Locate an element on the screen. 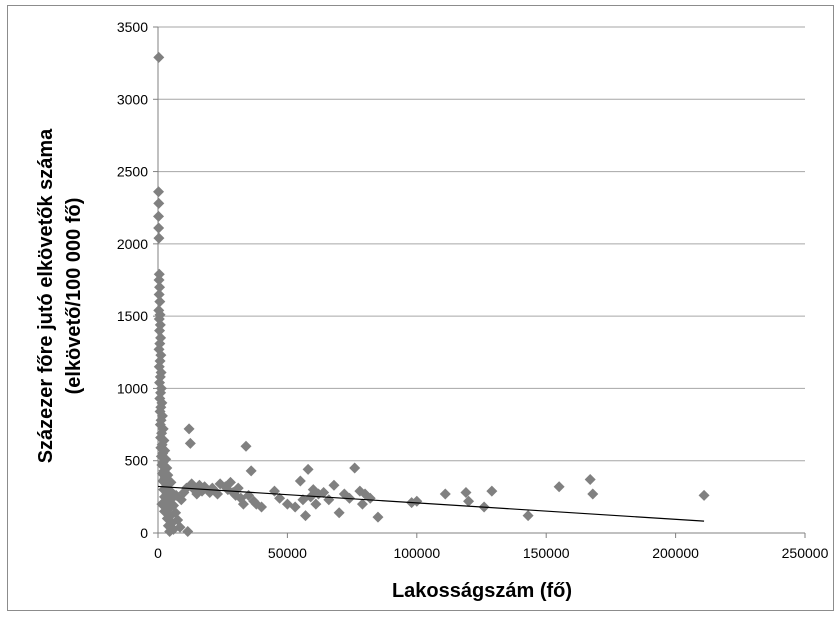 The image size is (840, 620). y-tick-label: 0 is located at coordinates (144, 533).